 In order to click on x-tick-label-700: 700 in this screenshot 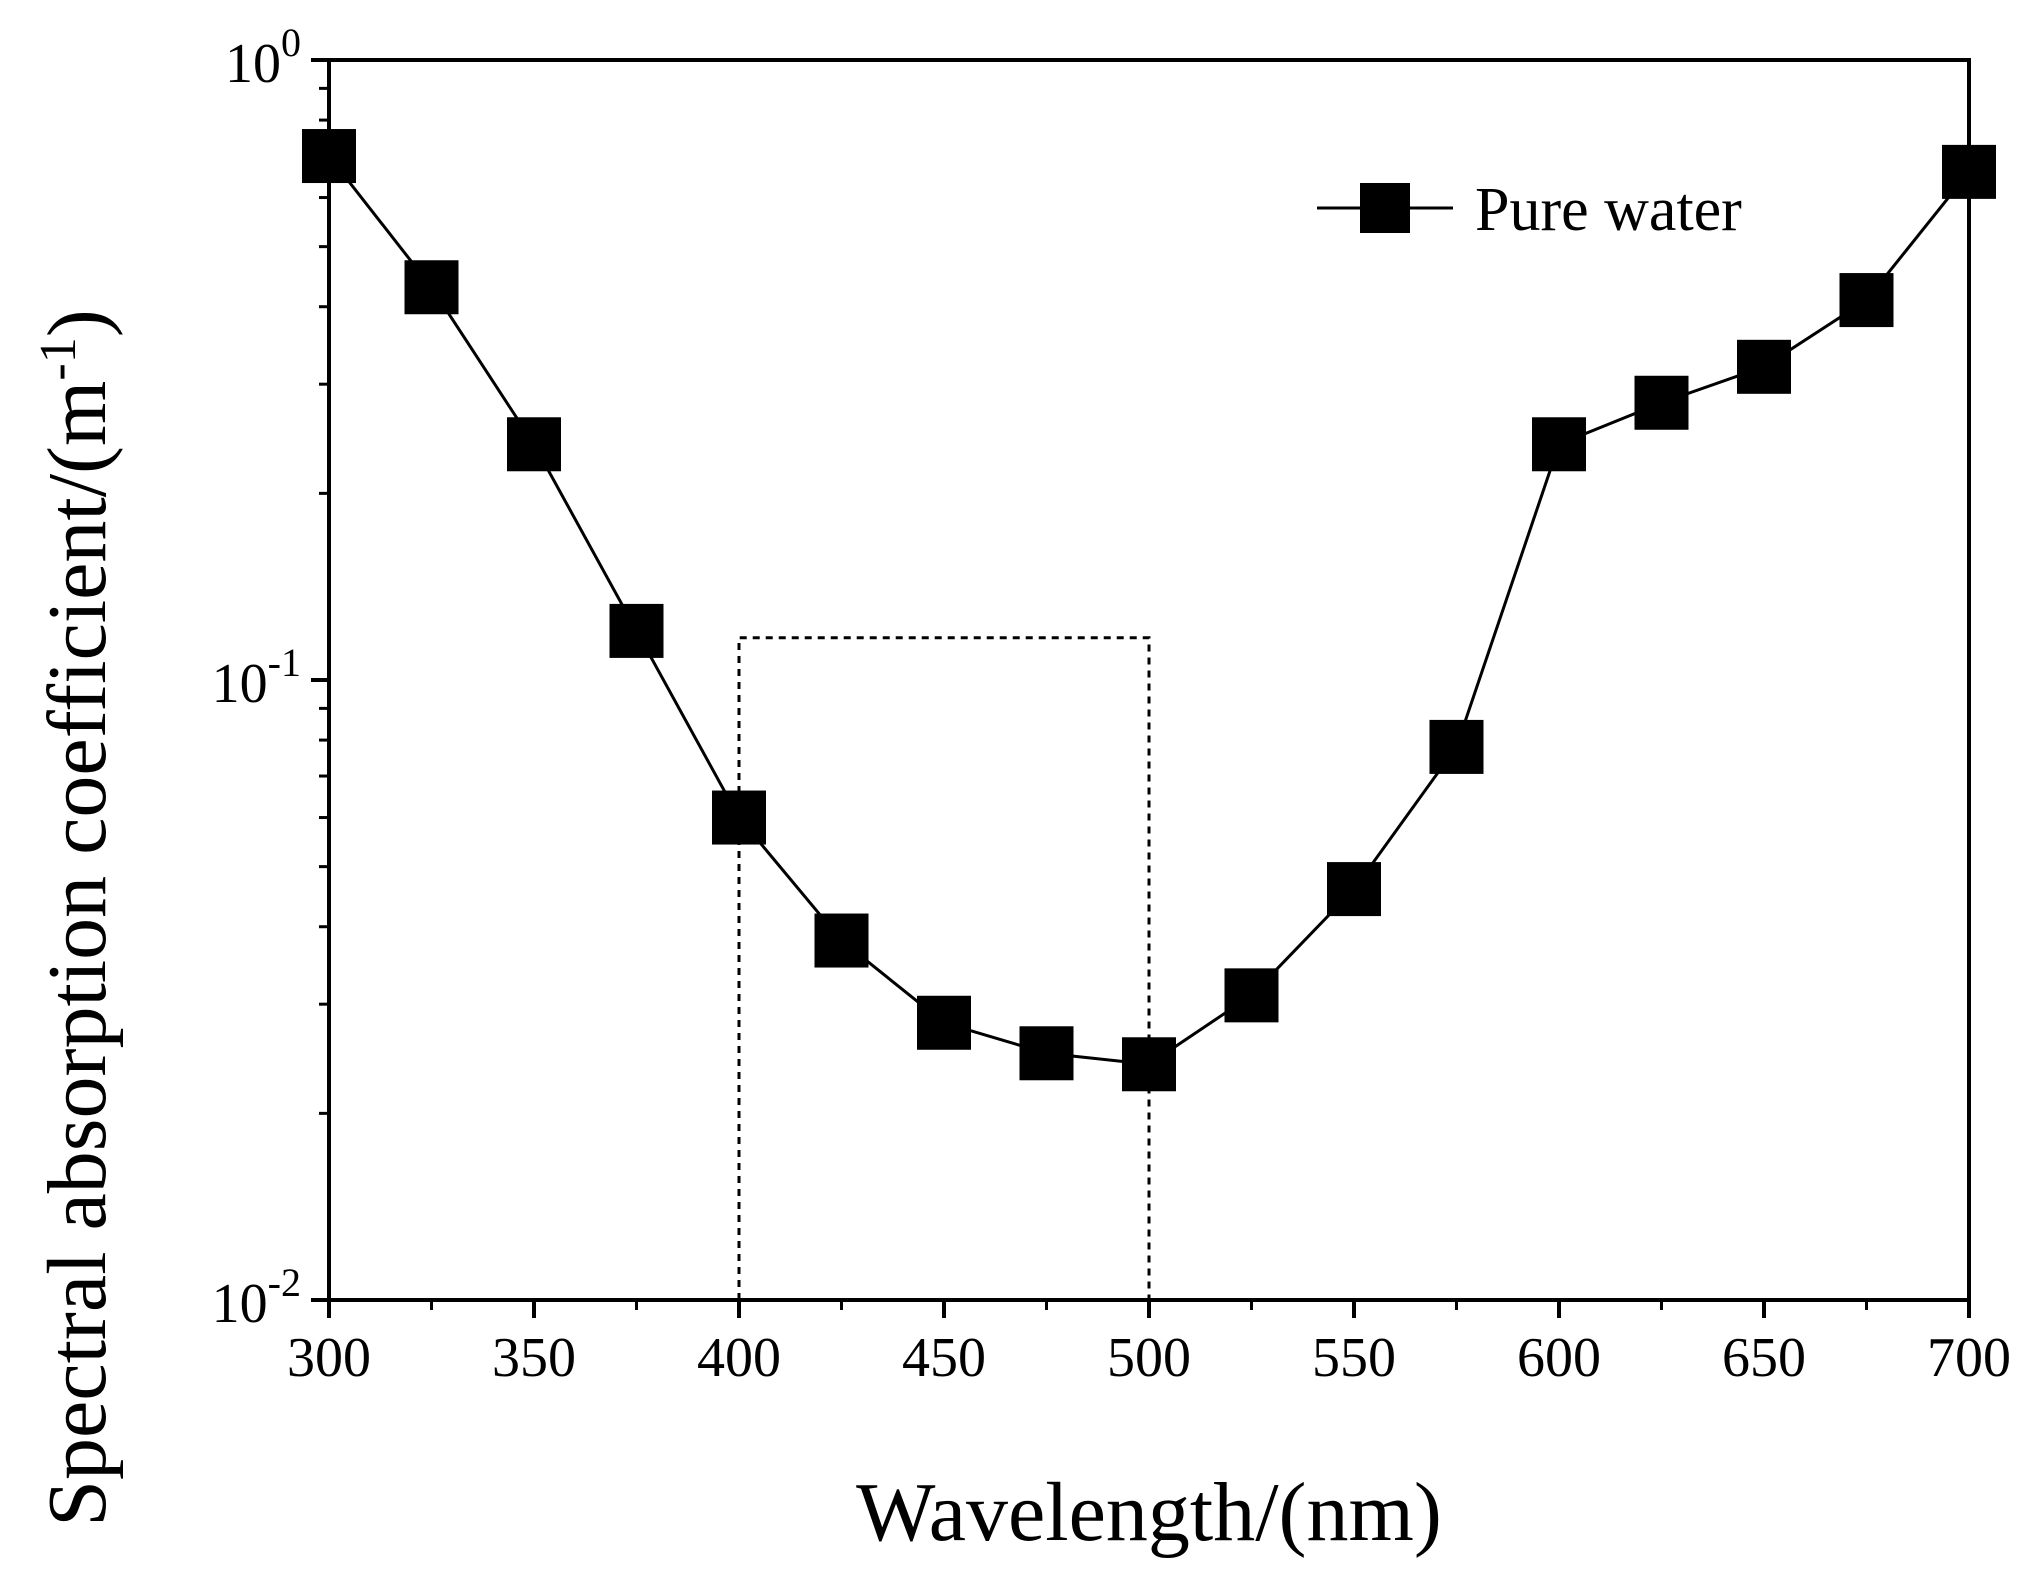, I will do `click(1969, 1358)`.